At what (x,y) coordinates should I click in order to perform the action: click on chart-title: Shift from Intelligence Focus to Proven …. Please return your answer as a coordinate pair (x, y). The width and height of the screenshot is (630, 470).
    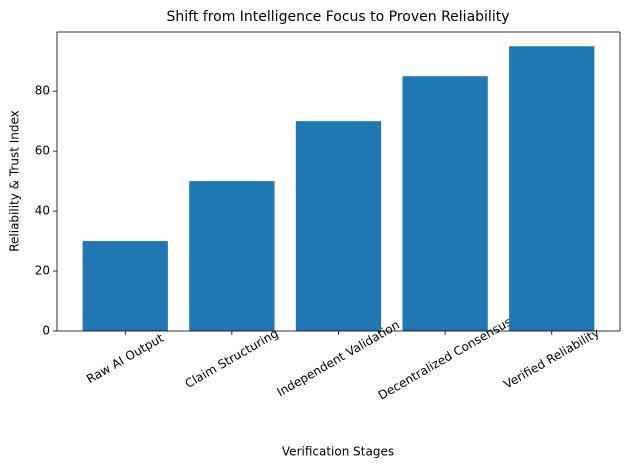
    Looking at the image, I should click on (338, 17).